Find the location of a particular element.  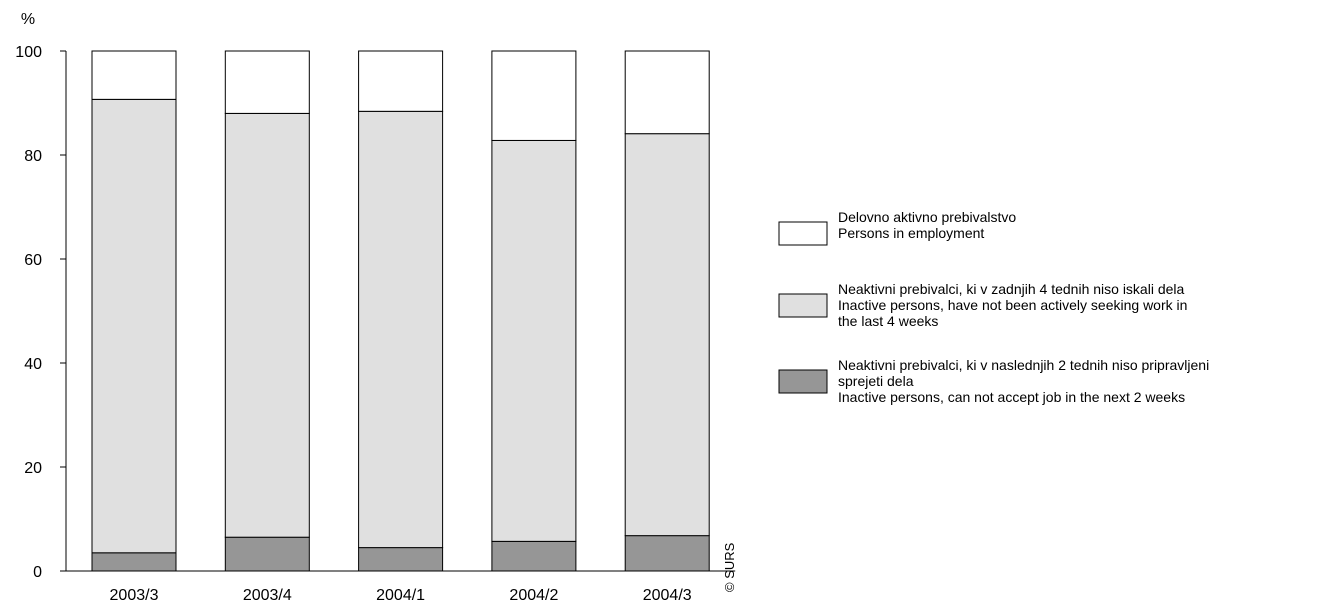

x-tick-label: 2004/2 is located at coordinates (533, 595).